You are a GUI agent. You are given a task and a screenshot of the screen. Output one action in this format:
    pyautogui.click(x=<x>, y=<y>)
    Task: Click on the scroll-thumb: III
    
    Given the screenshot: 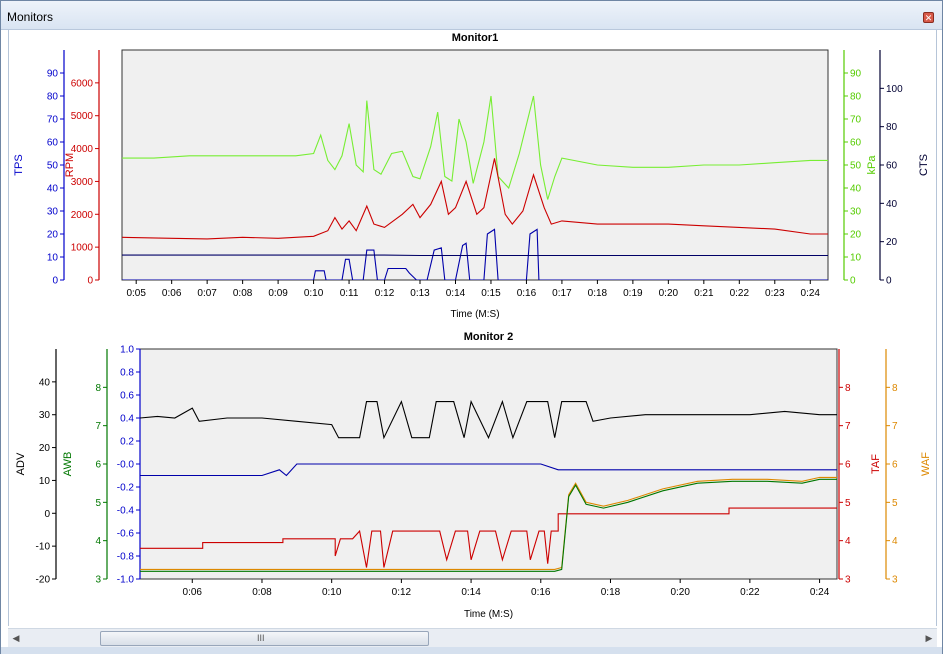 What is the action you would take?
    pyautogui.click(x=264, y=638)
    